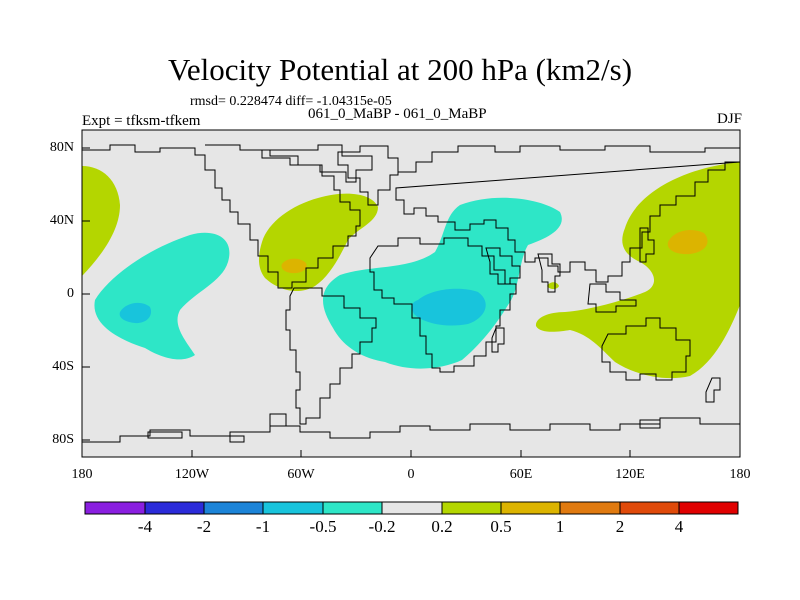 The width and height of the screenshot is (800, 600). What do you see at coordinates (145, 526) in the screenshot?
I see `colorbar-label-neg4: -4` at bounding box center [145, 526].